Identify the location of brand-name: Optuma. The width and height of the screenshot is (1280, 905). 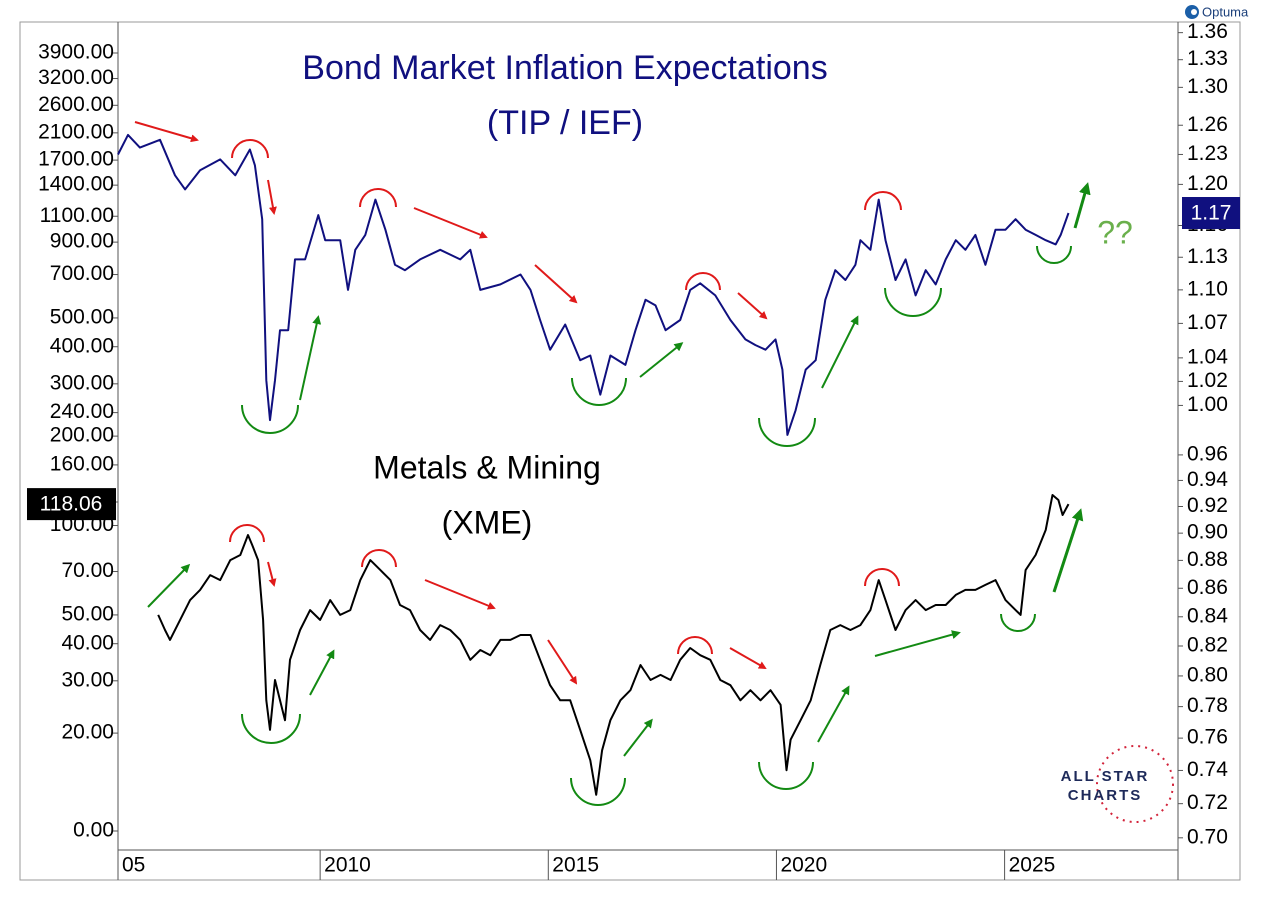
(1225, 11).